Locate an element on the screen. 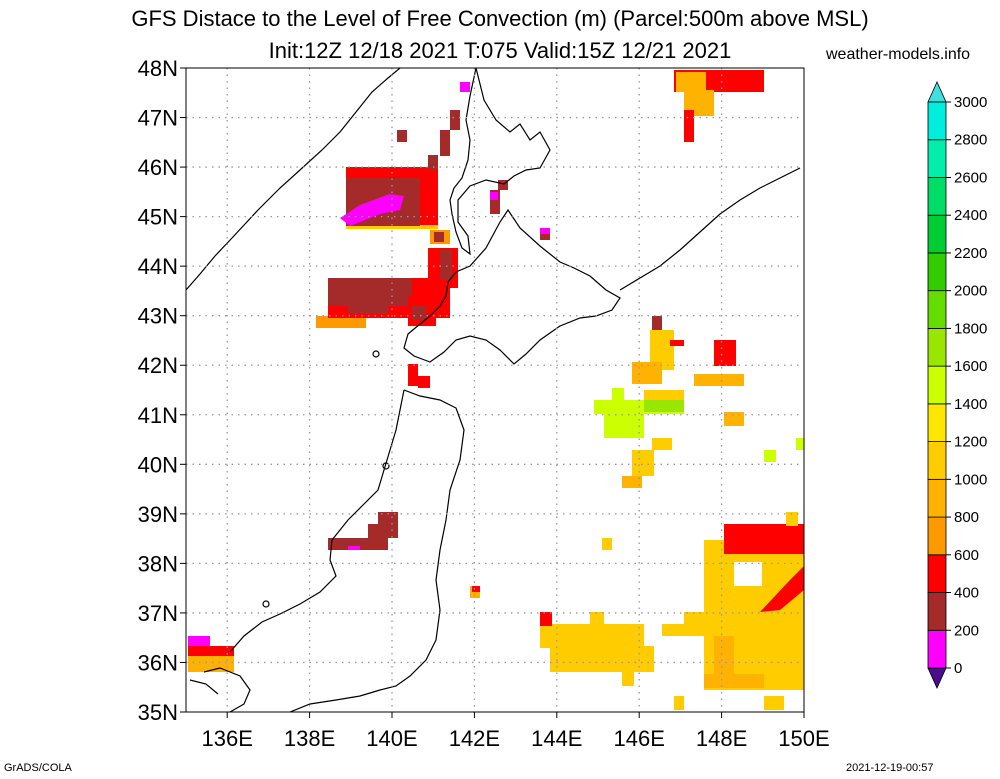  lon-label: 142E is located at coordinates (474, 738).